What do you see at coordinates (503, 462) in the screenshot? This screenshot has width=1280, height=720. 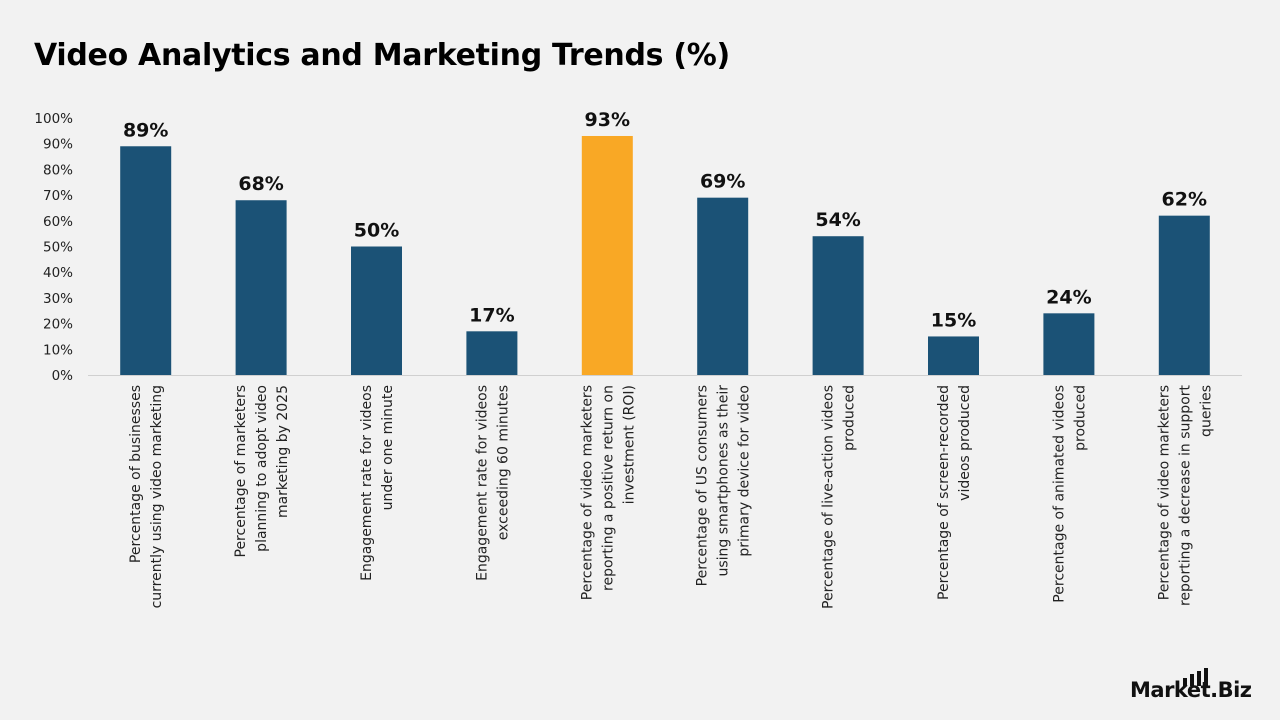 I see `x-category-label-line: exceeding 60 minutes` at bounding box center [503, 462].